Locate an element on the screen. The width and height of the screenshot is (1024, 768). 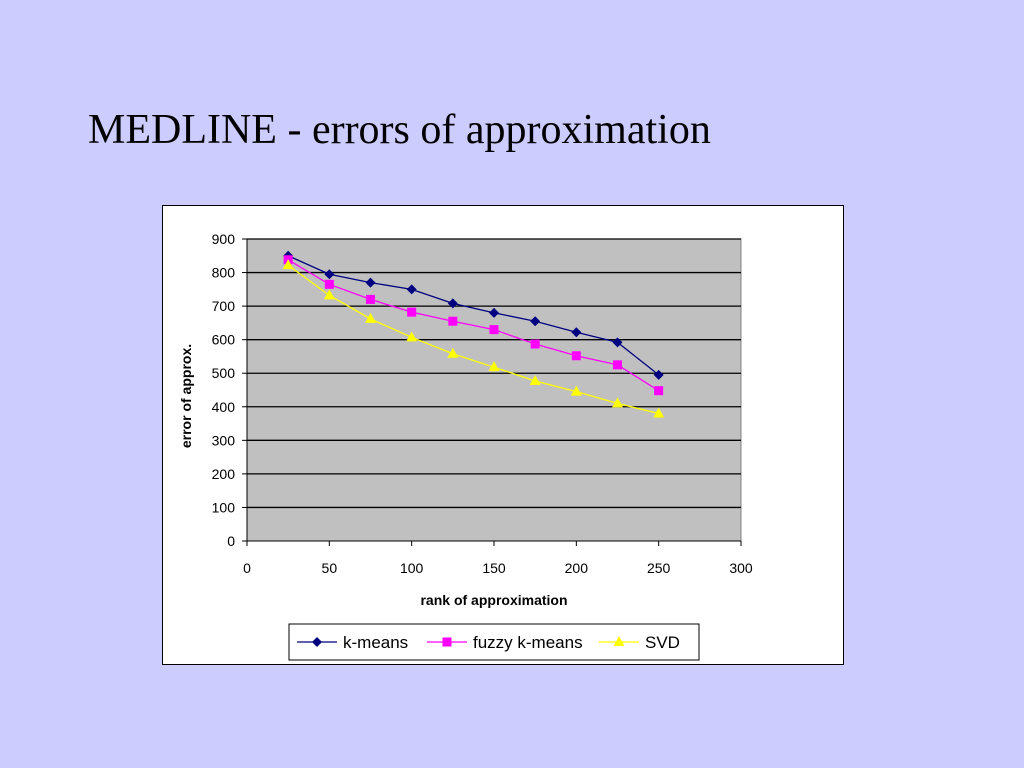
x-tick-label: 150 is located at coordinates (494, 568).